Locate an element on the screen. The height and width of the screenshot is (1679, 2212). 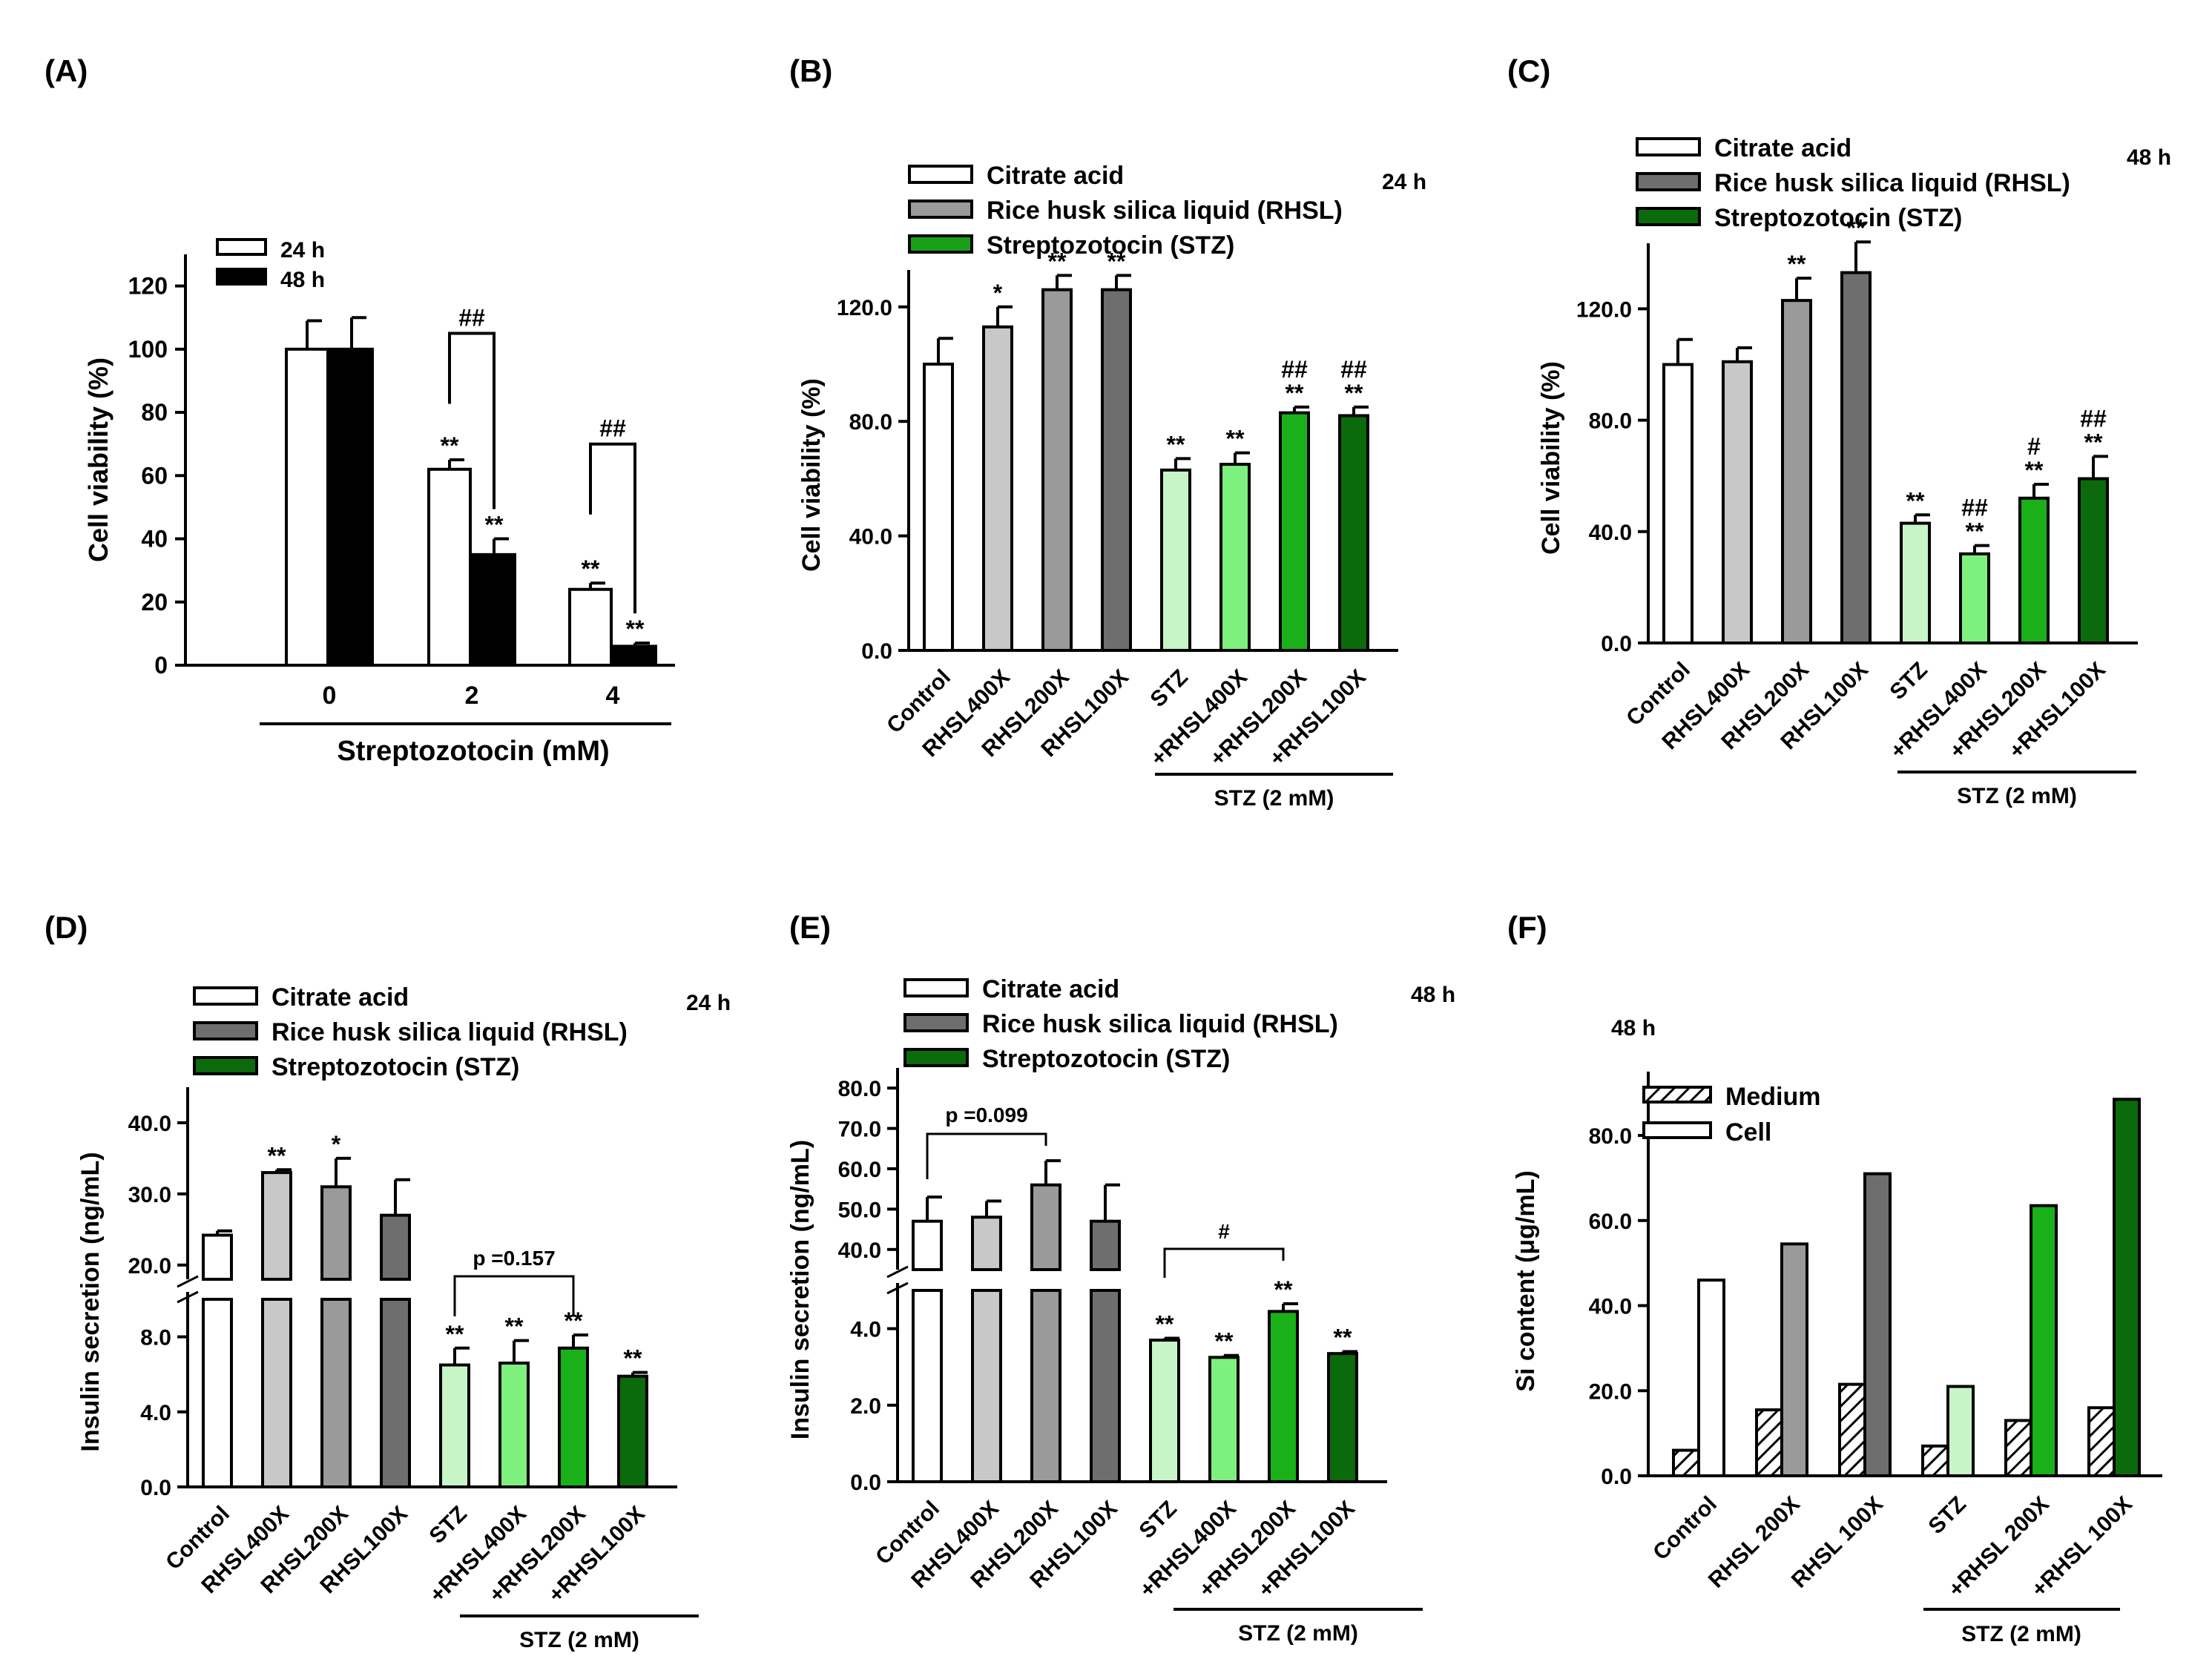
legend-D-1-label: Rice husk silica liquid (RHSL) is located at coordinates (450, 1032).